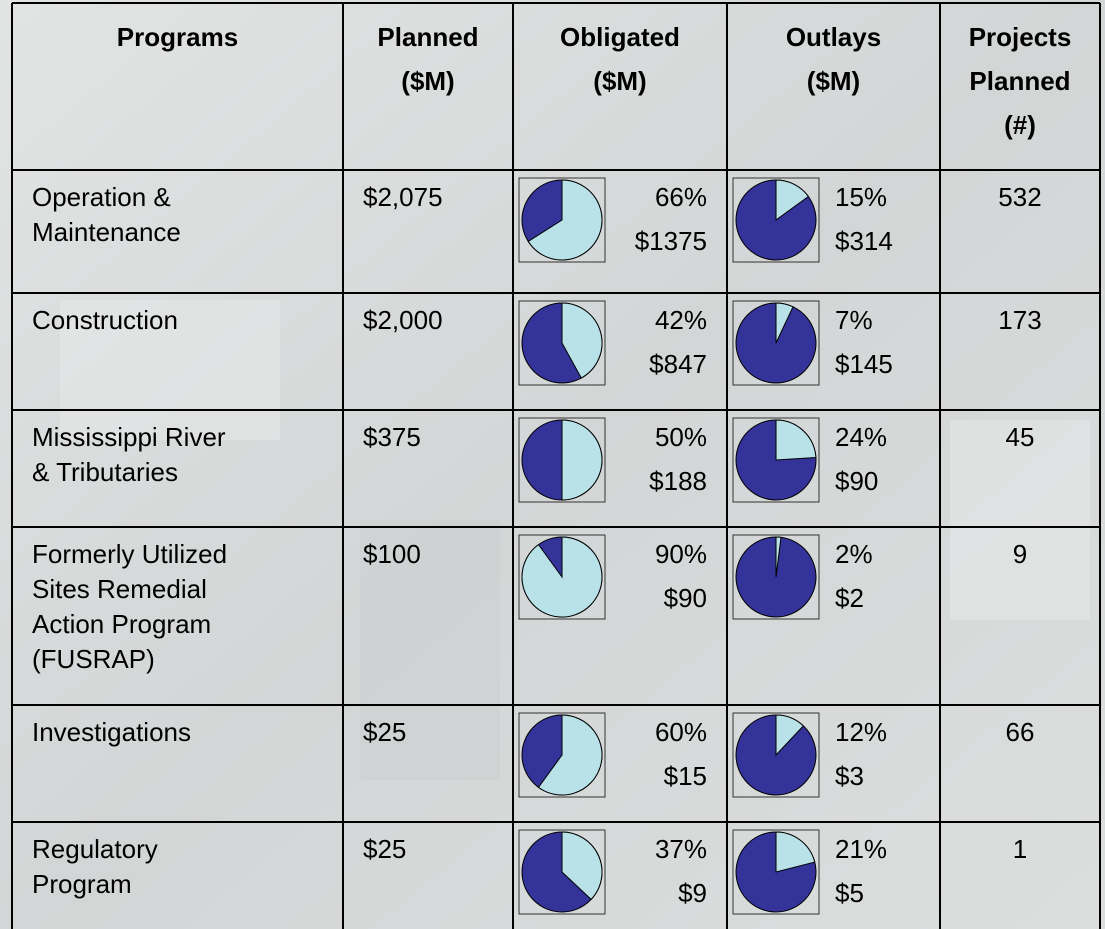 This screenshot has width=1105, height=929. I want to click on program-name: Program, so click(82, 884).